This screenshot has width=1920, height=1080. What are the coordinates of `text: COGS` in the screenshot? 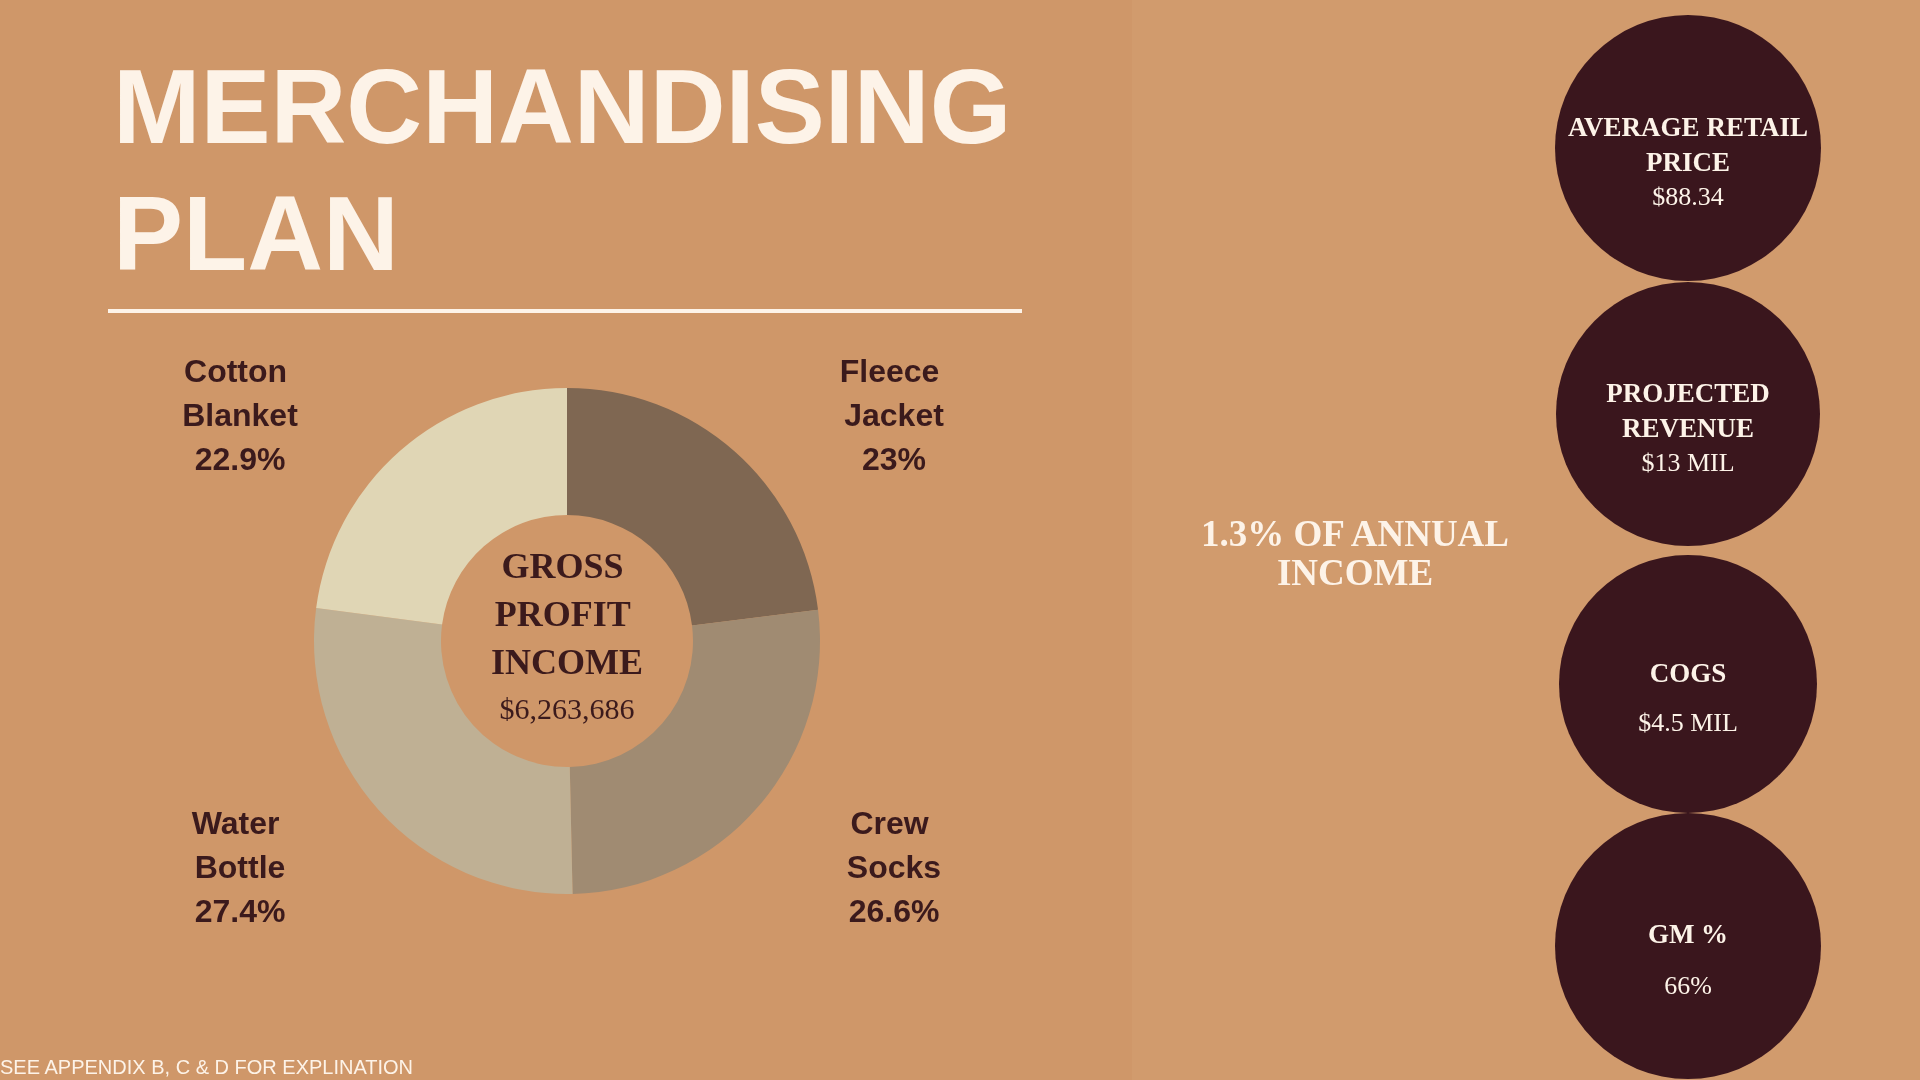 It's located at (1688, 673).